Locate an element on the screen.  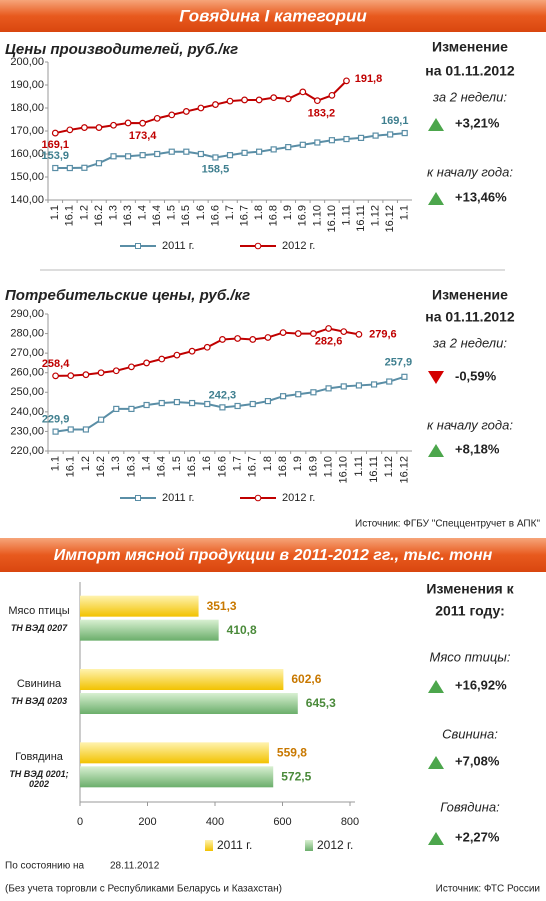
x-tick-label: 16.12 is located at coordinates (404, 470).